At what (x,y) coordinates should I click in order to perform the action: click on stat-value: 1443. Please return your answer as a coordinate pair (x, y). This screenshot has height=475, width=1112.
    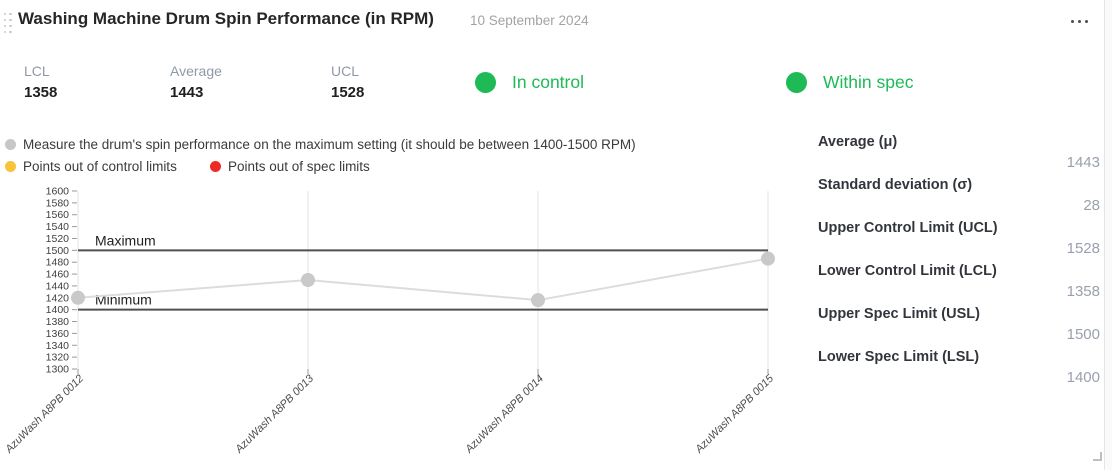
    Looking at the image, I should click on (187, 92).